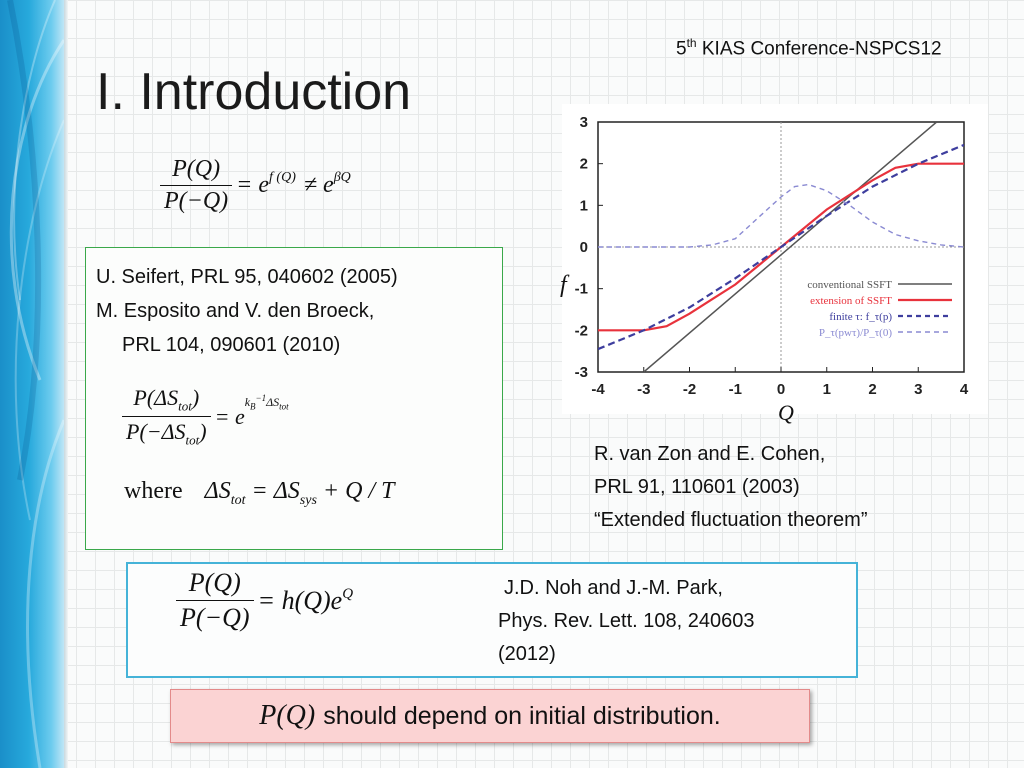  Describe the element at coordinates (253, 185) in the screenshot. I see `eq1-rel1: = e` at that location.